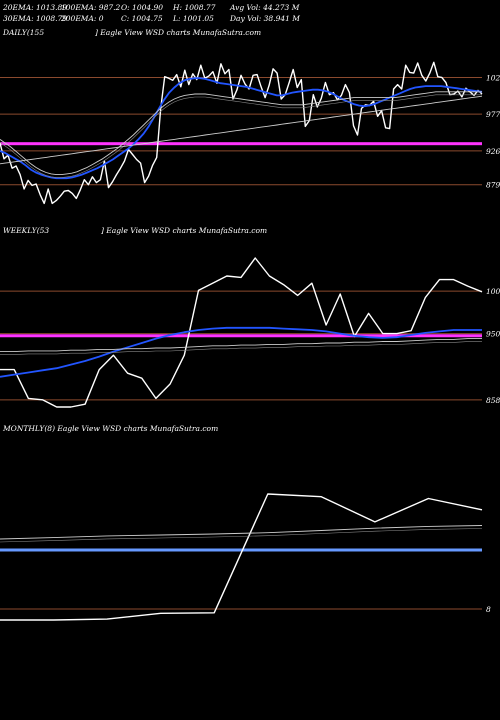 This screenshot has height=720, width=500. Describe the element at coordinates (265, 7) in the screenshot. I see `avg-vol-value: Avg Vol: 44.273 M` at that location.